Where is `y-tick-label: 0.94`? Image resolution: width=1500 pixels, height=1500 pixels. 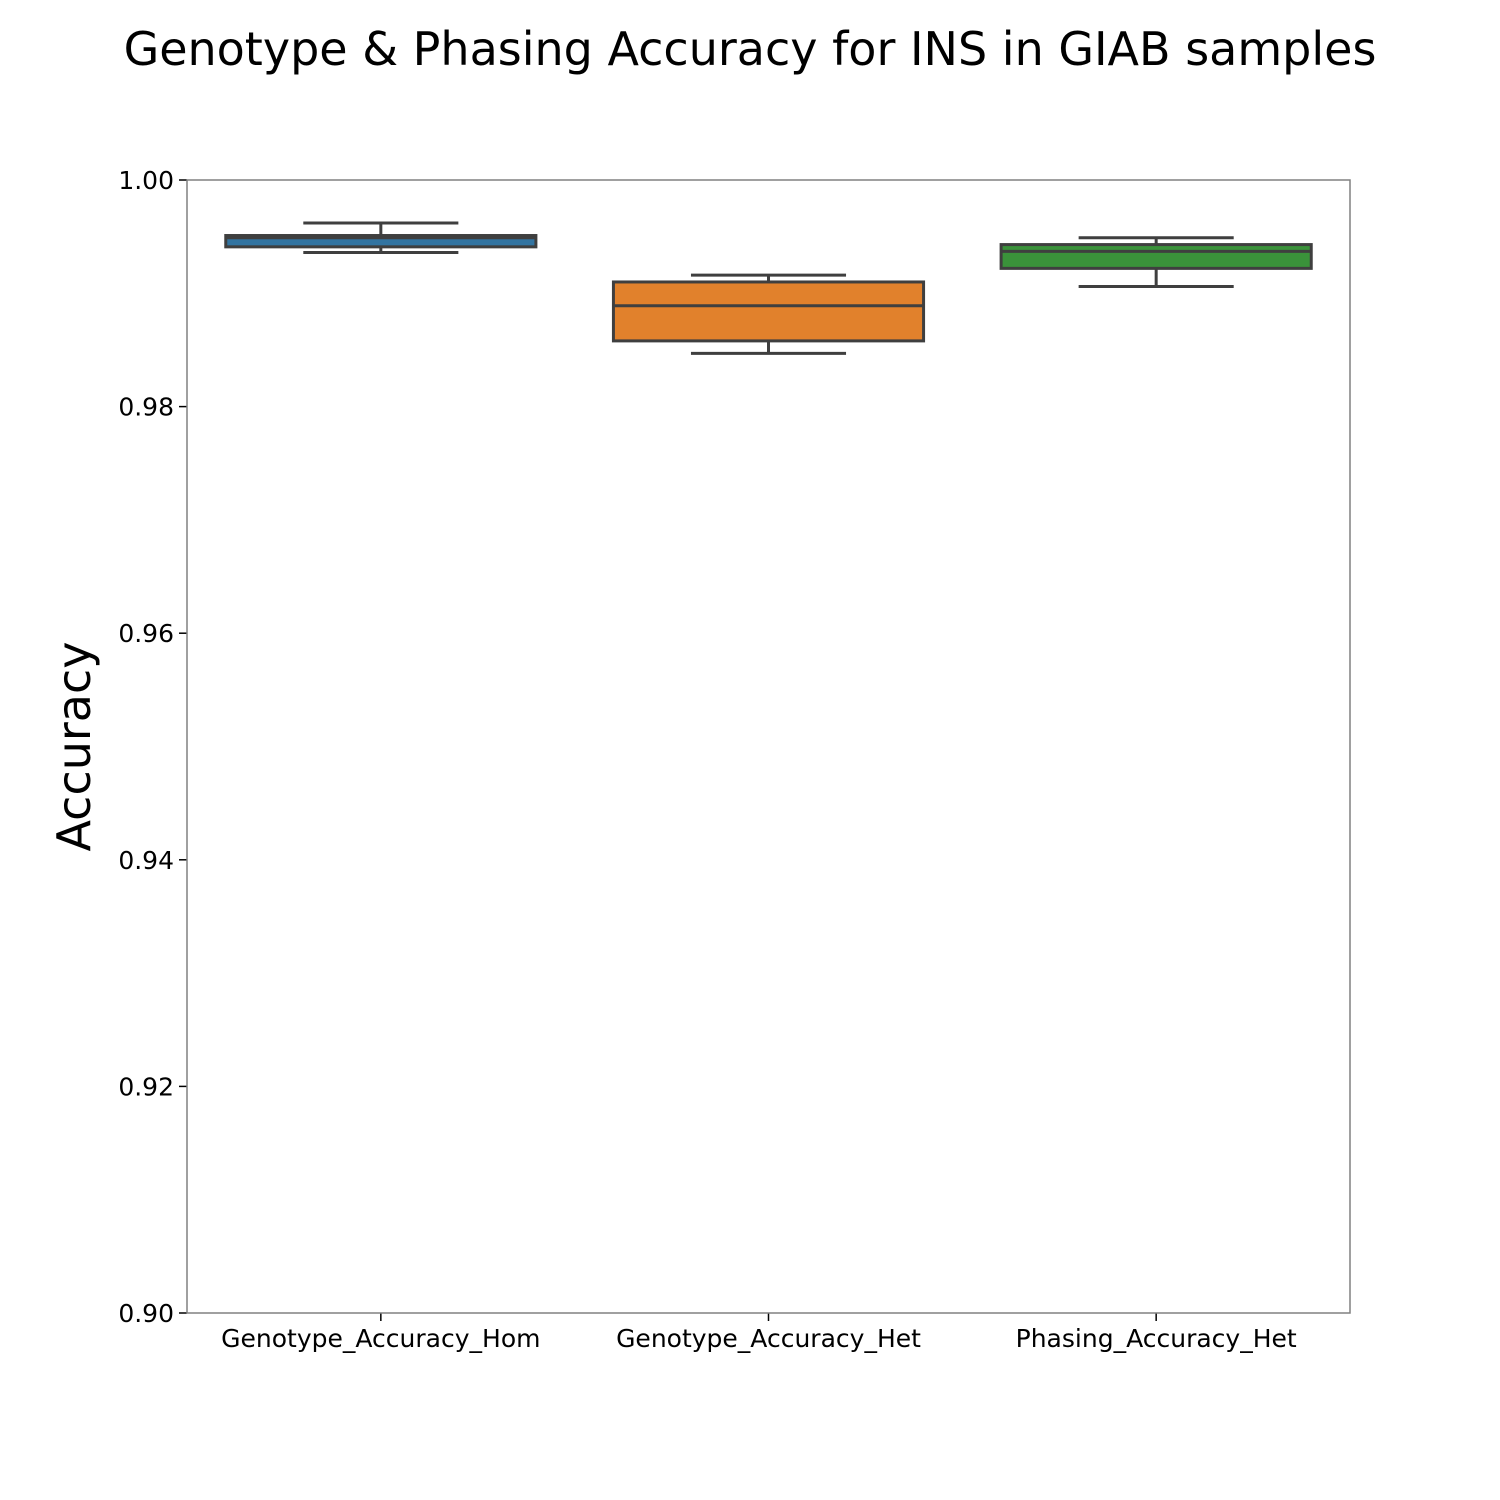 y-tick-label: 0.94 is located at coordinates (146, 860).